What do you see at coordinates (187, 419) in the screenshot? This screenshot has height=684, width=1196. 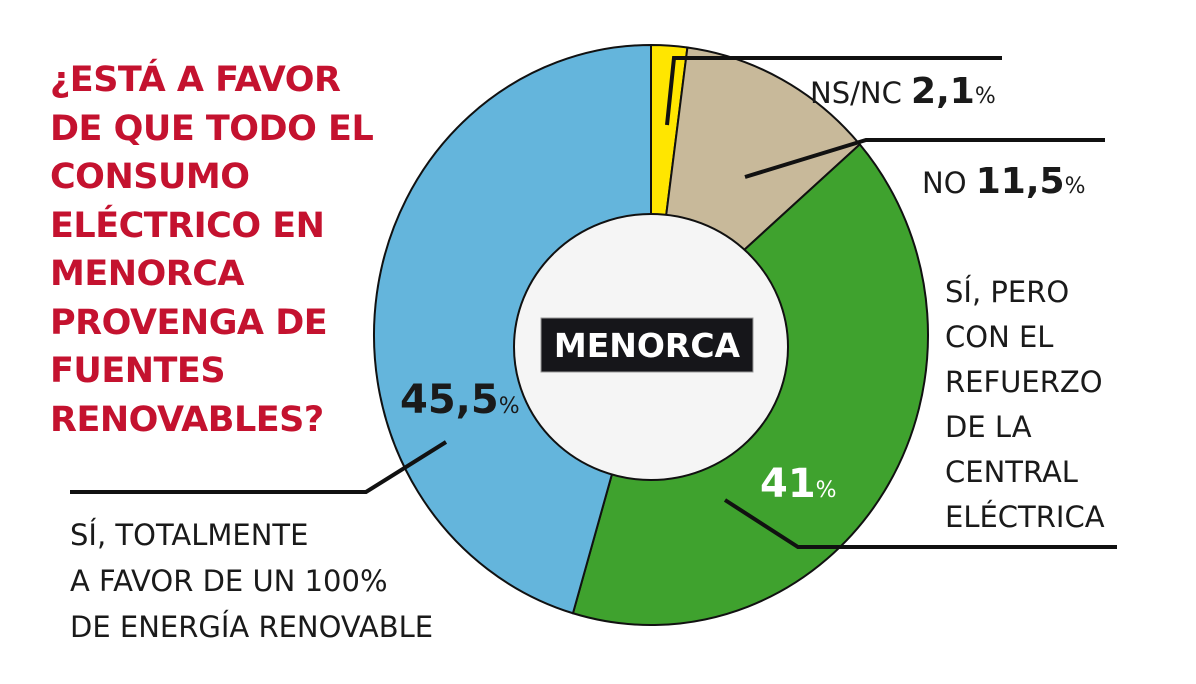 I see `title-line: RENOVABLES?` at bounding box center [187, 419].